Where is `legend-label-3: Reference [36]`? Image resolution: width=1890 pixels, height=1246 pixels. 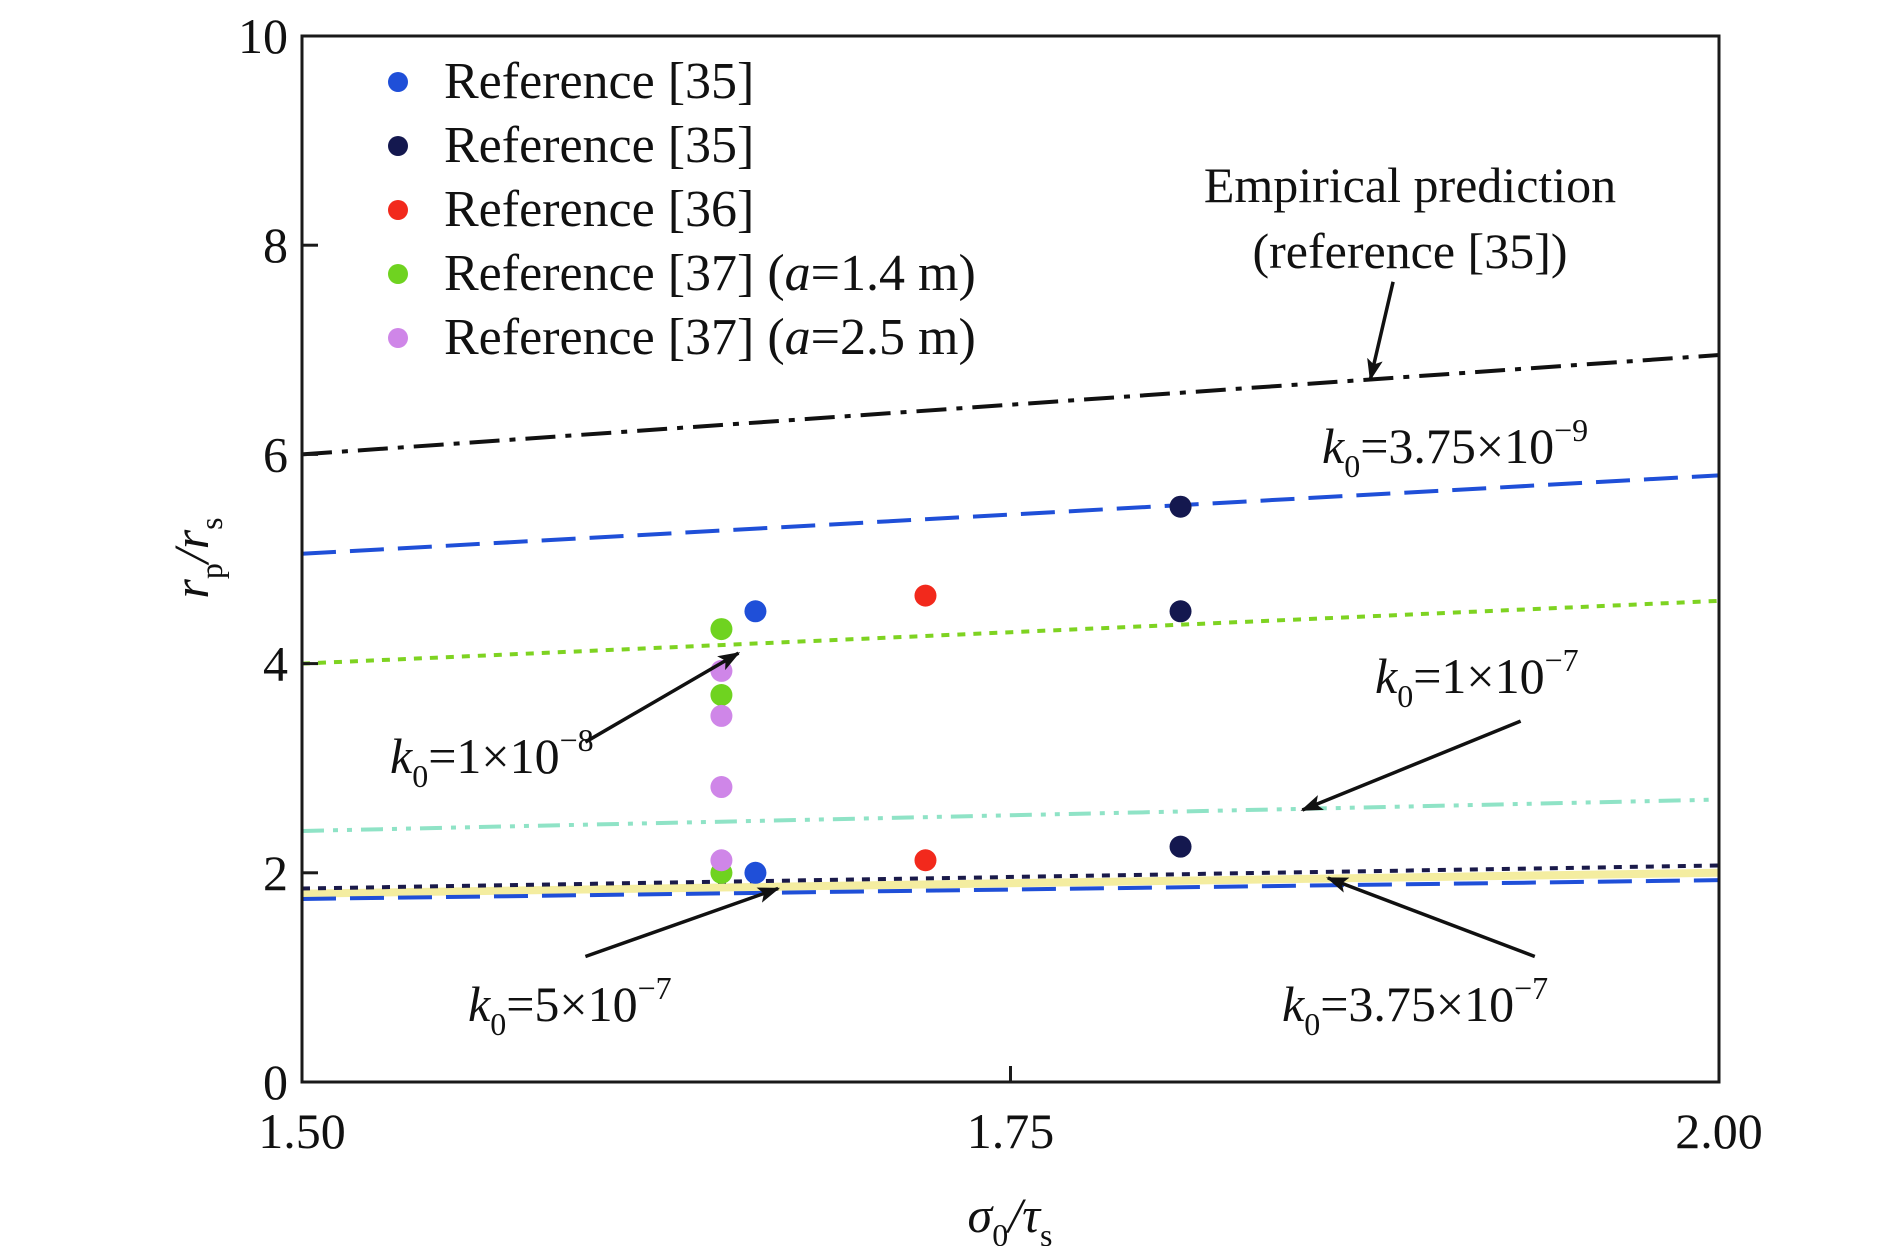
legend-label-3: Reference [36] is located at coordinates (599, 209).